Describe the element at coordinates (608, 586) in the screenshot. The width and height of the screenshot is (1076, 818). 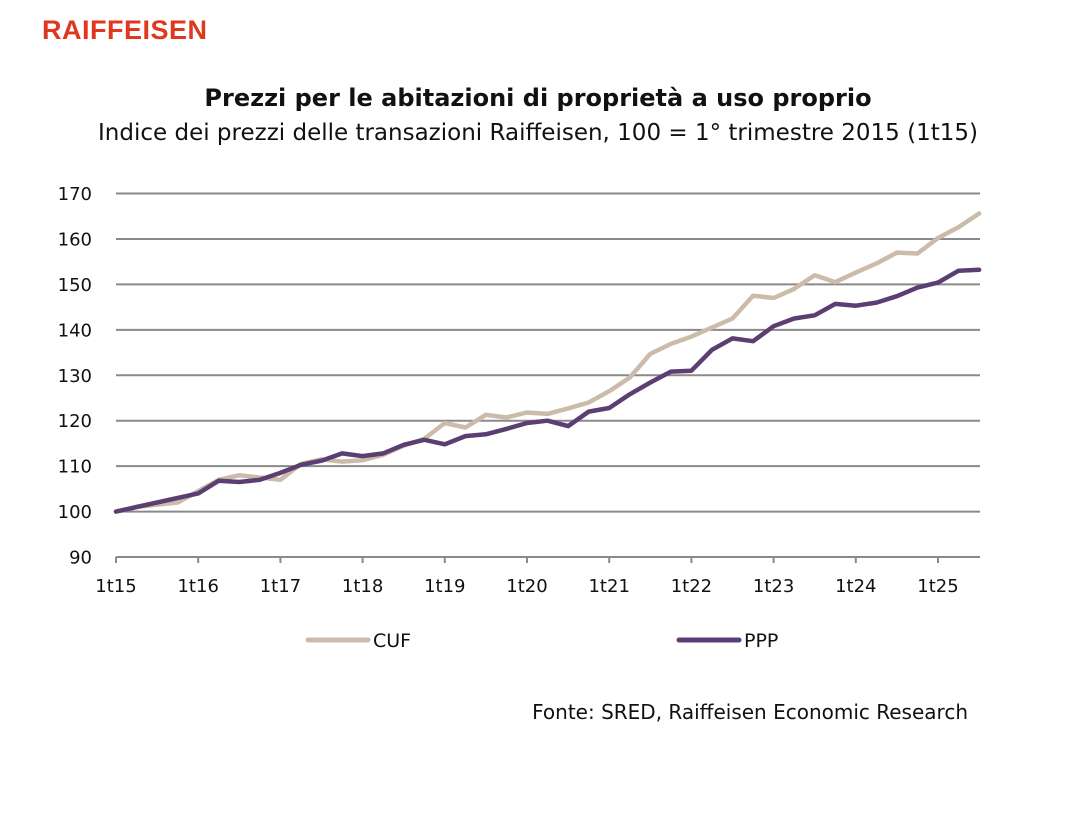
I see `x-tick-label: 1t21` at that location.